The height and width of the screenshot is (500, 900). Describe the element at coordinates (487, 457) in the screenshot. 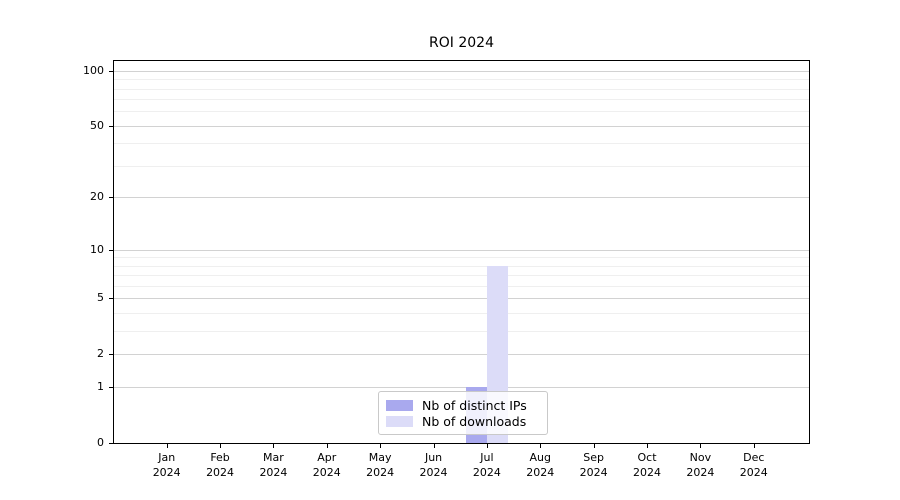

I see `x-tick-month-label: Jul` at that location.